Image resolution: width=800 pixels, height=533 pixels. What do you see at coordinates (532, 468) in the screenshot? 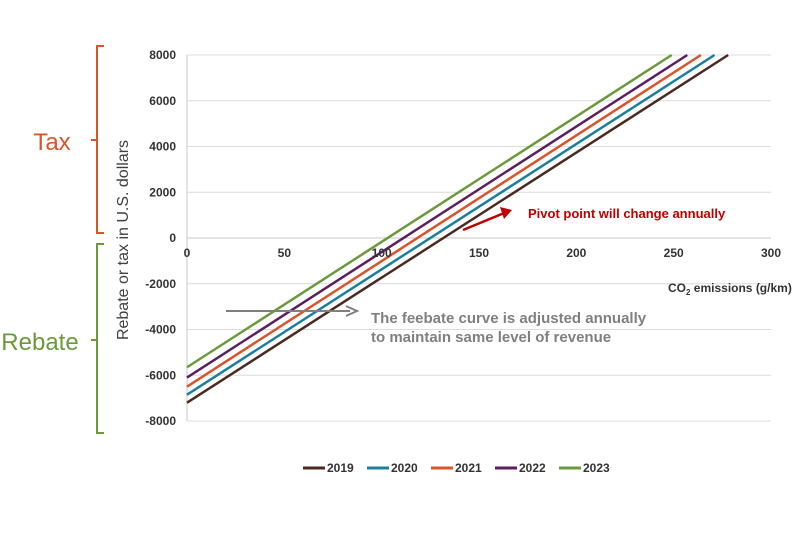
I see `legend-label-2022: 2022` at bounding box center [532, 468].